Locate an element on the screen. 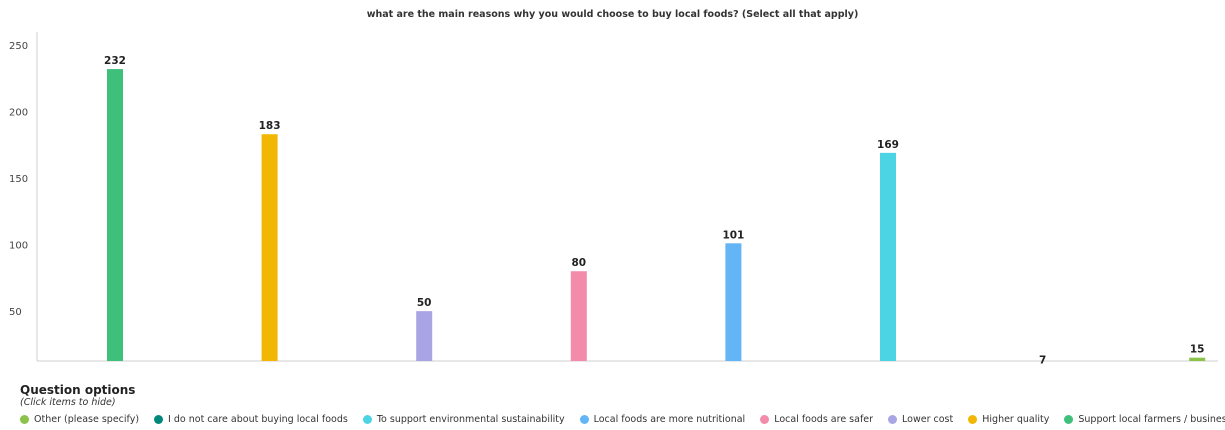  legend-label: Lower cost is located at coordinates (927, 419).